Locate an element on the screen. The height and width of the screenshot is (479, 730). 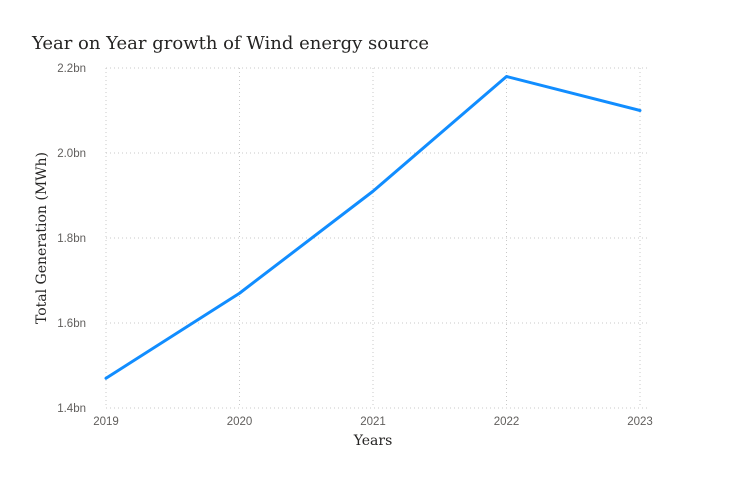
x-tick-label: 2021 is located at coordinates (373, 422).